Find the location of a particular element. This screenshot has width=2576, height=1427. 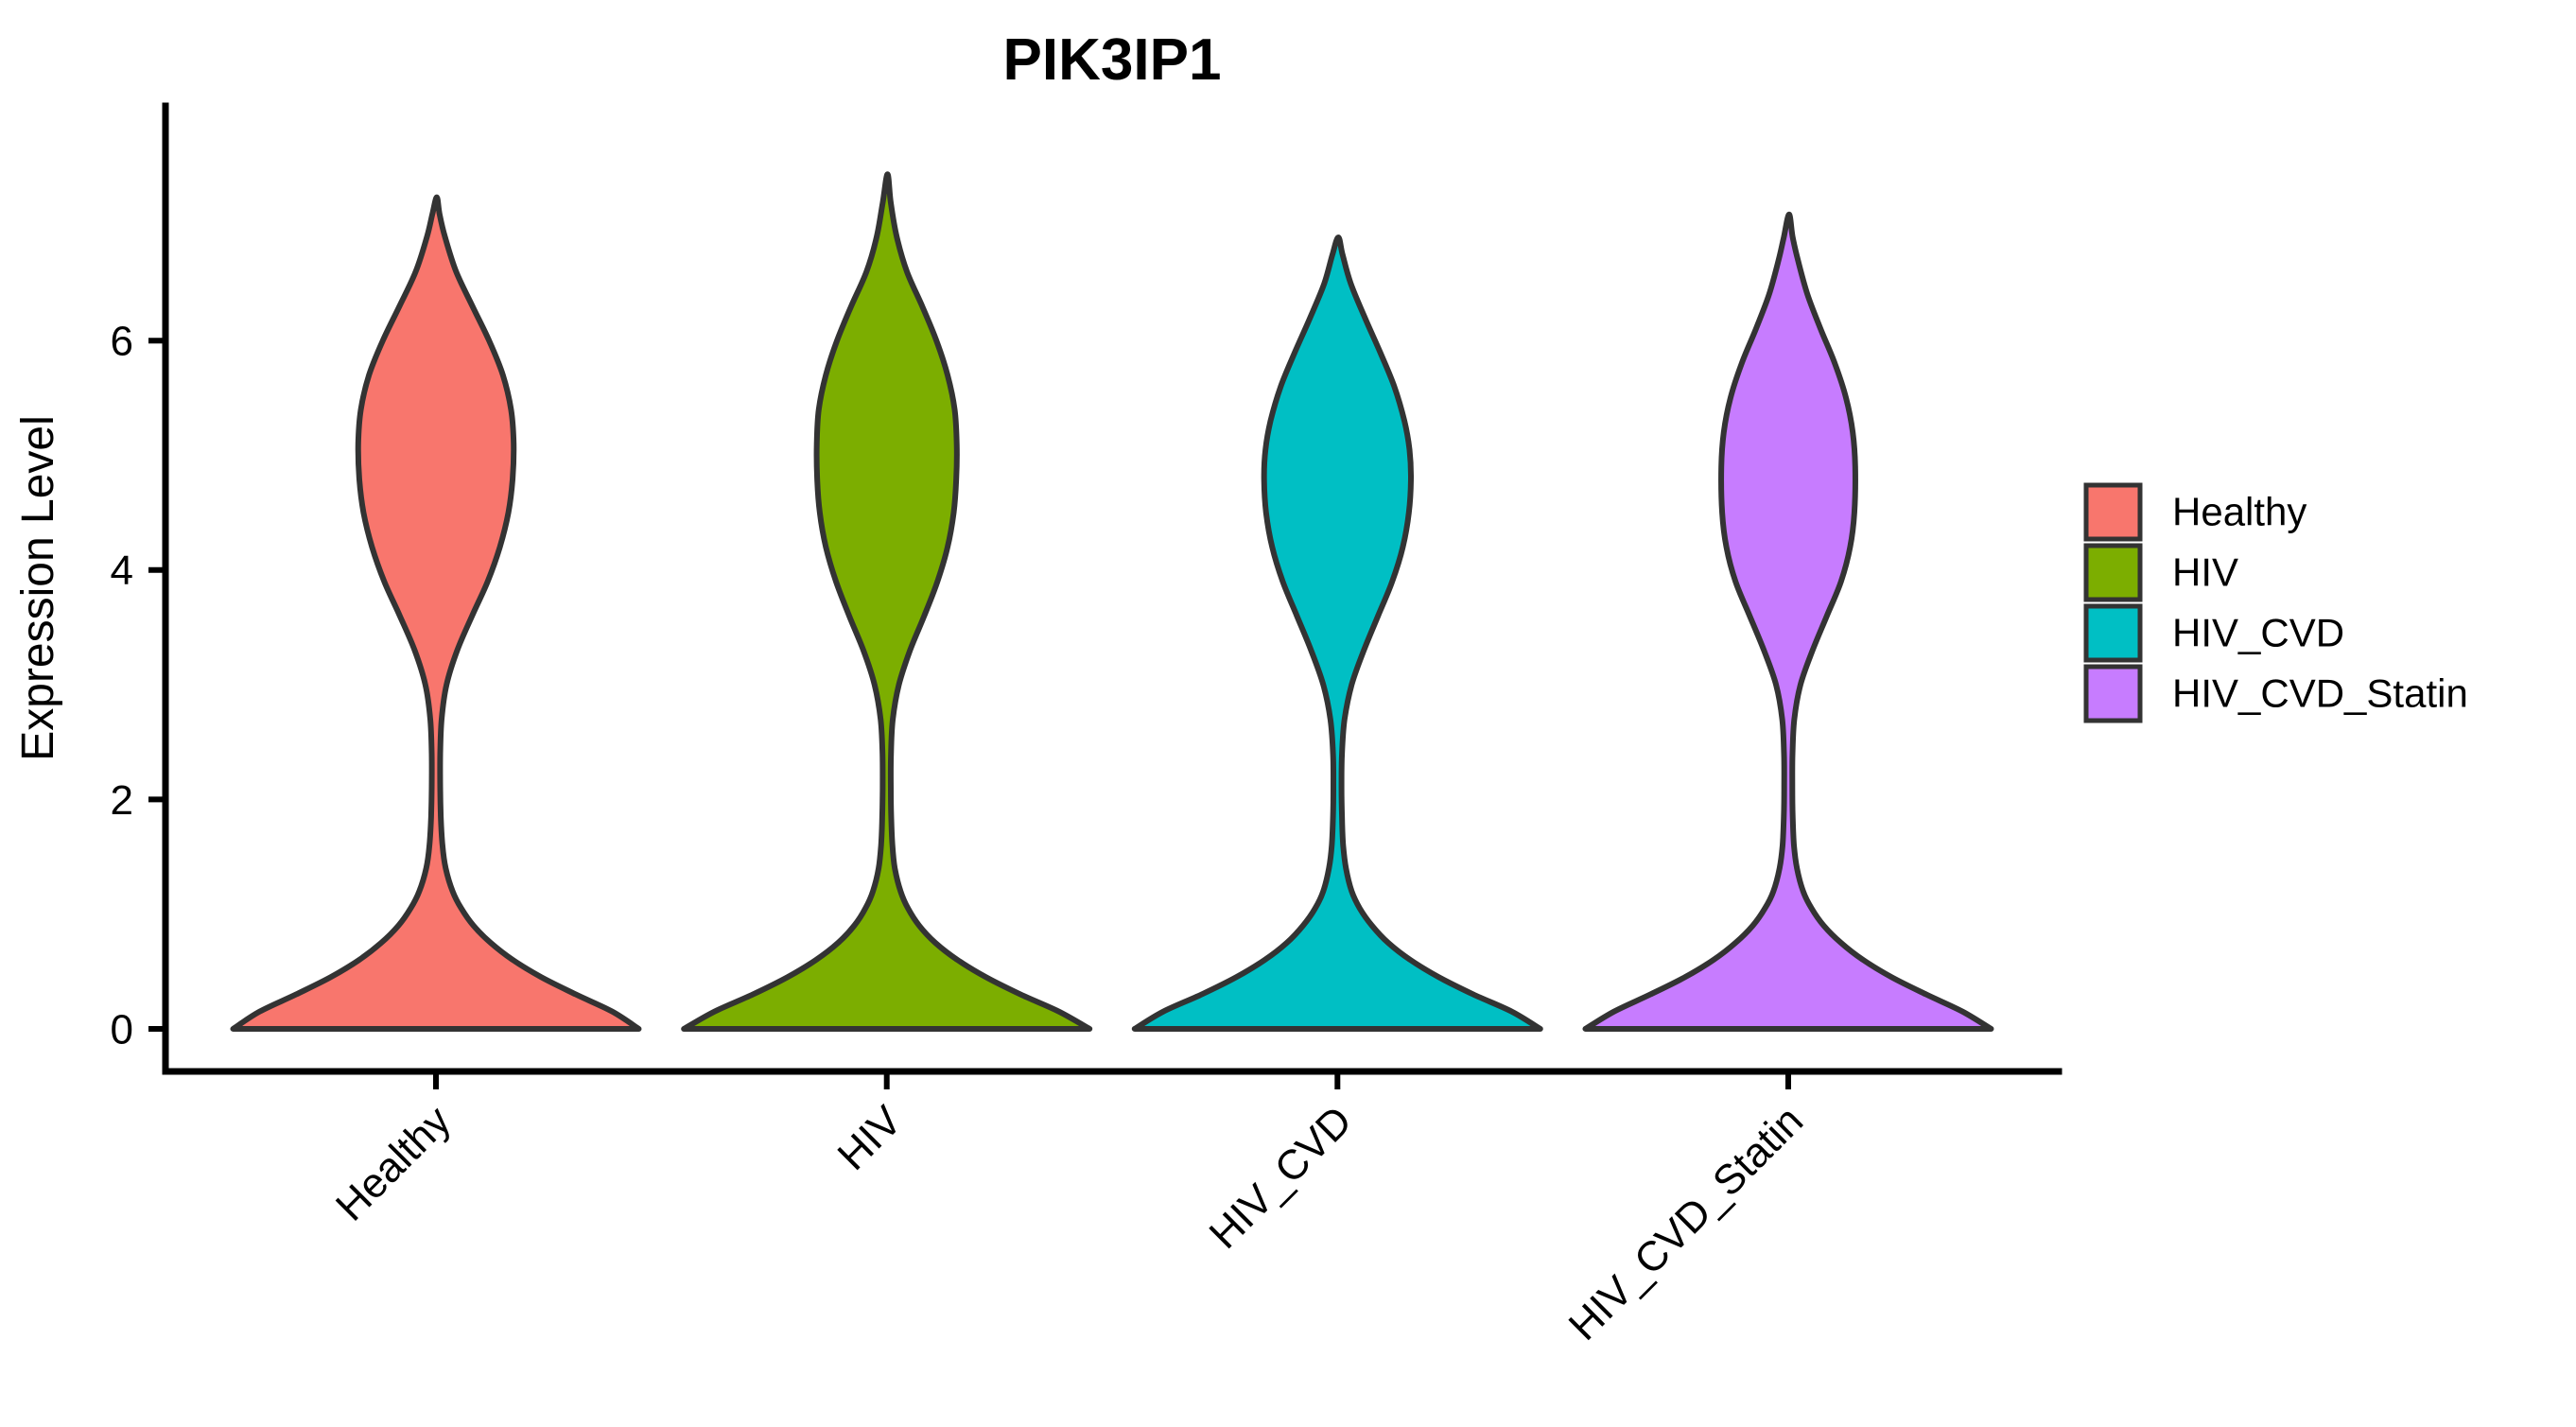

violin-hiv-cvd is located at coordinates (1337, 633).